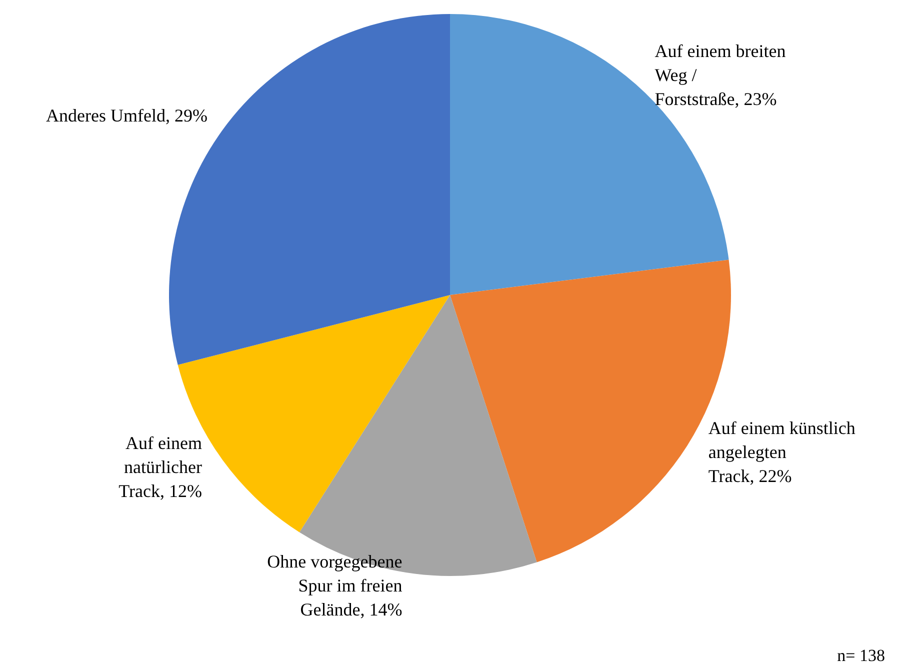 The image size is (897, 670). What do you see at coordinates (160, 467) in the screenshot?
I see `slice-label: Auf einem natürlicher Track, 12%` at bounding box center [160, 467].